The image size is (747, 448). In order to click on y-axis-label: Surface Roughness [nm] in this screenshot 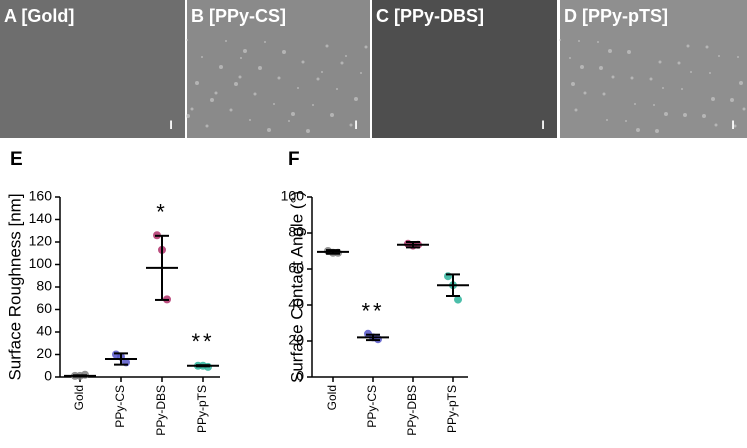, I will do `click(14, 286)`.